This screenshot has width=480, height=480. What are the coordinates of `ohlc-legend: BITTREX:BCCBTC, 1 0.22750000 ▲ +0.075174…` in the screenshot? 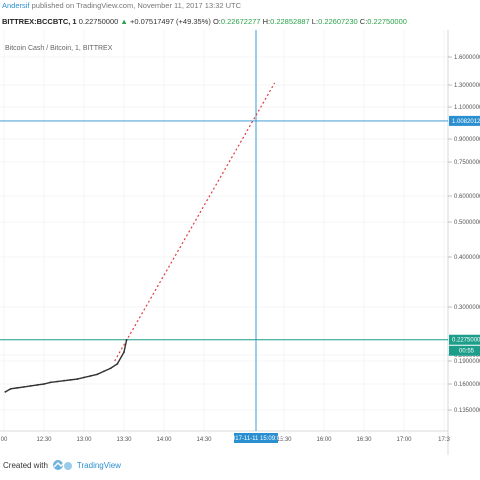 It's located at (204, 21).